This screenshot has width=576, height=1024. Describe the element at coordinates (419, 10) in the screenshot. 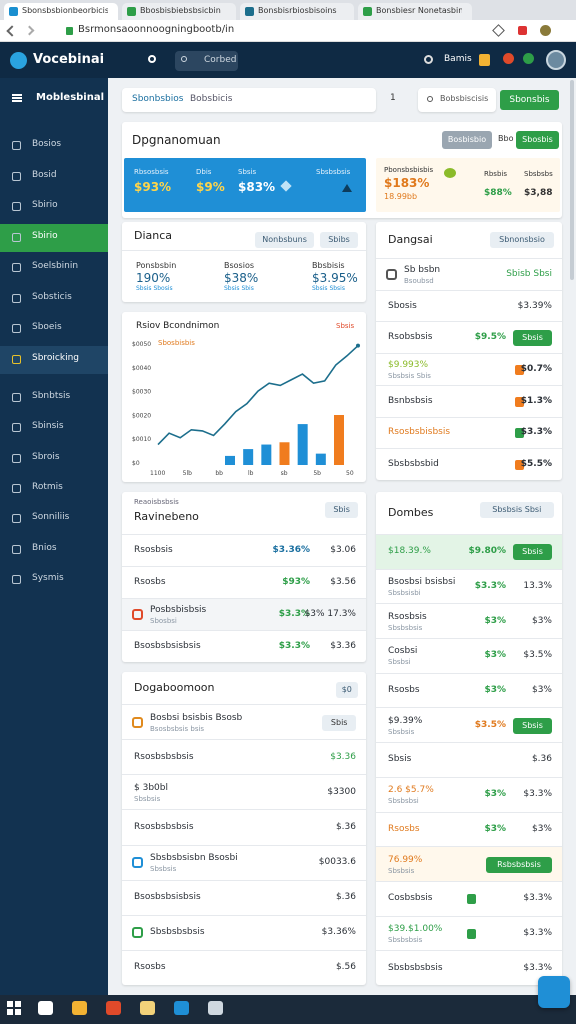

I see `tab-title: Bonsbiesr Nonetasbin` at that location.